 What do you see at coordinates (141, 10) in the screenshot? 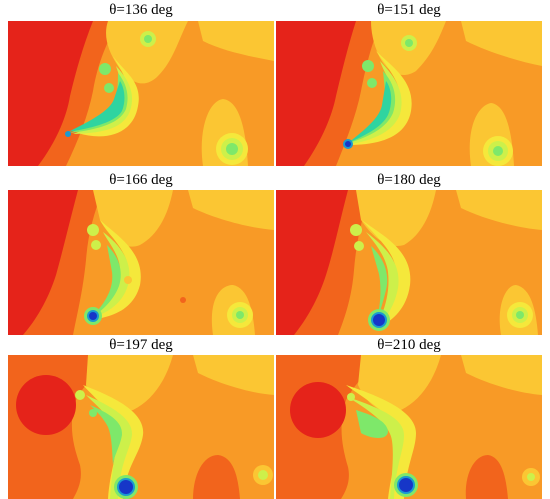
I see `panel-caption: θ=136 deg` at bounding box center [141, 10].